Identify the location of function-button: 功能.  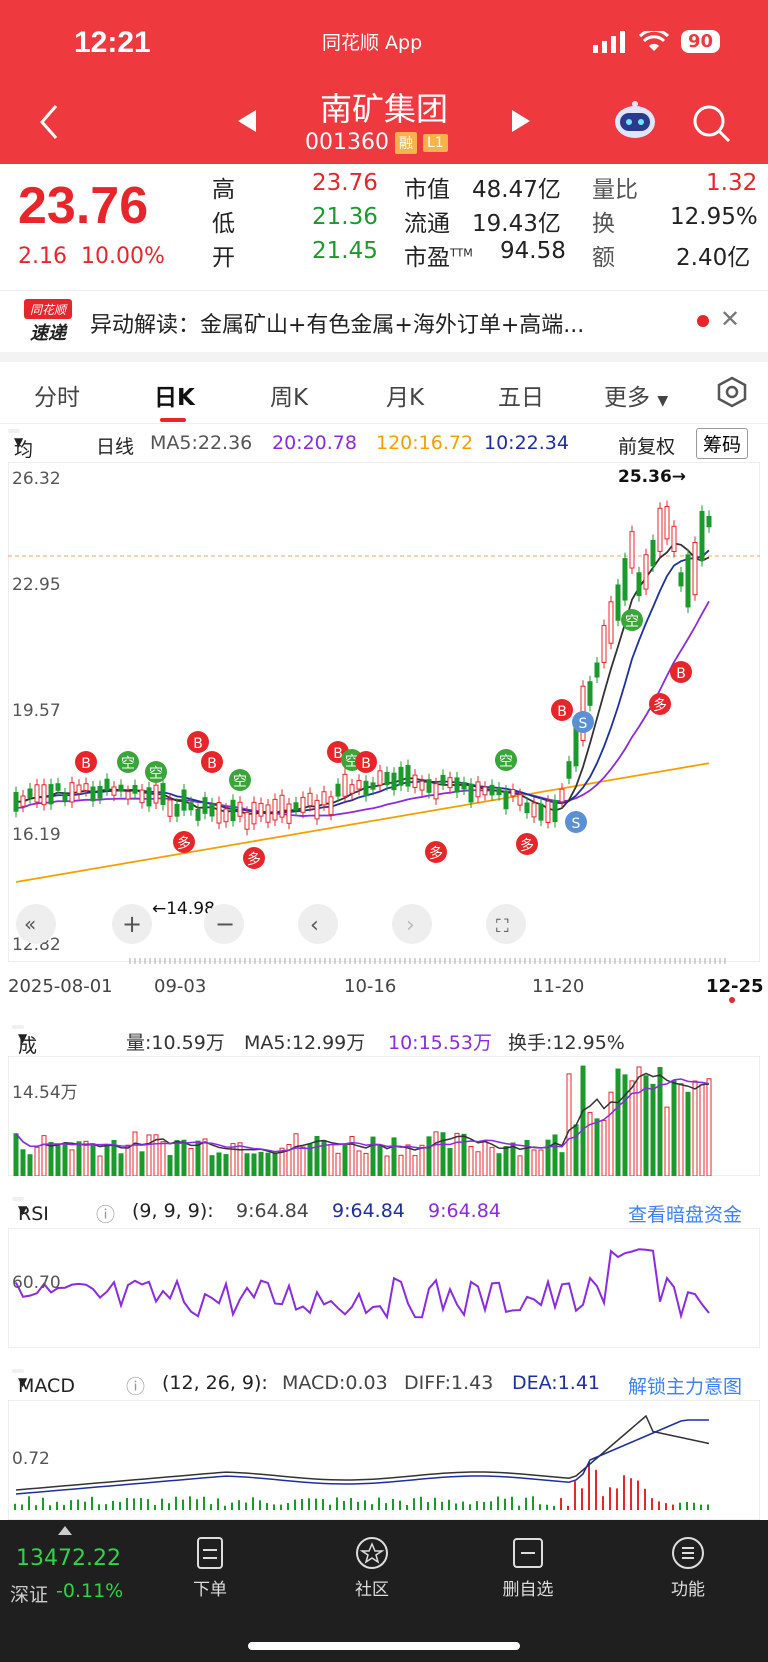
(688, 1568).